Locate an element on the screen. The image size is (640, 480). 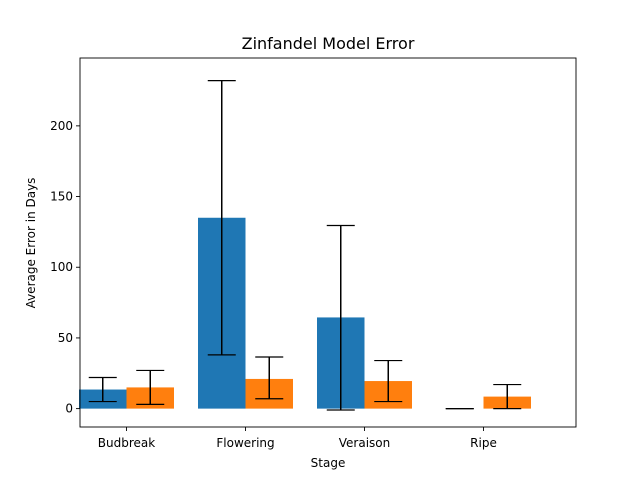
y-axis-label: Average Error in Days is located at coordinates (31, 243).